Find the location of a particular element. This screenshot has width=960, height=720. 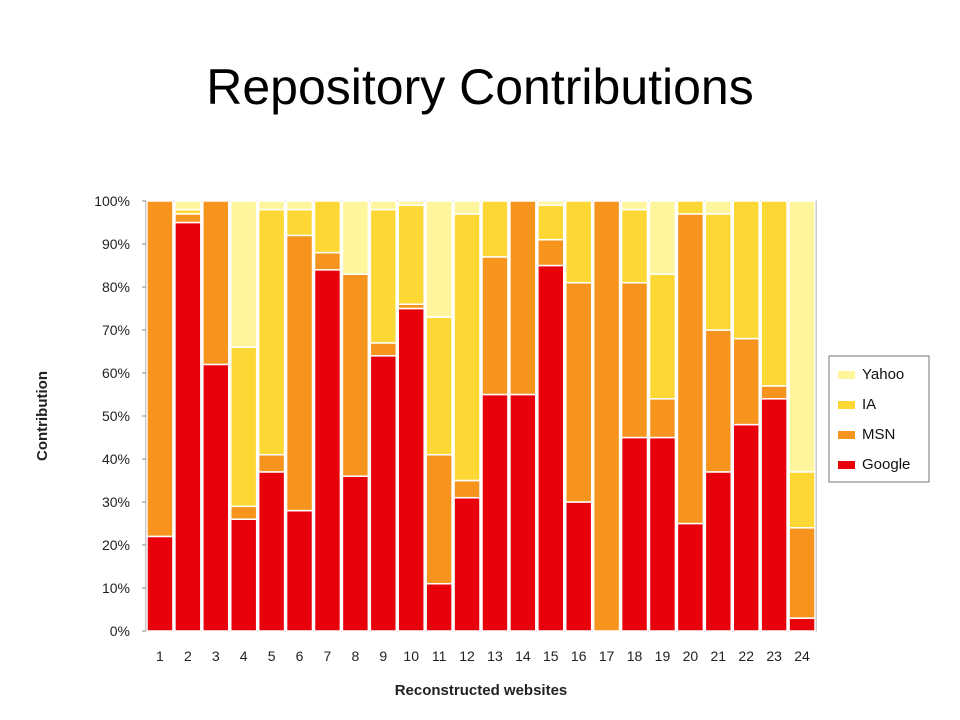

legend-swatch-msn is located at coordinates (846, 435).